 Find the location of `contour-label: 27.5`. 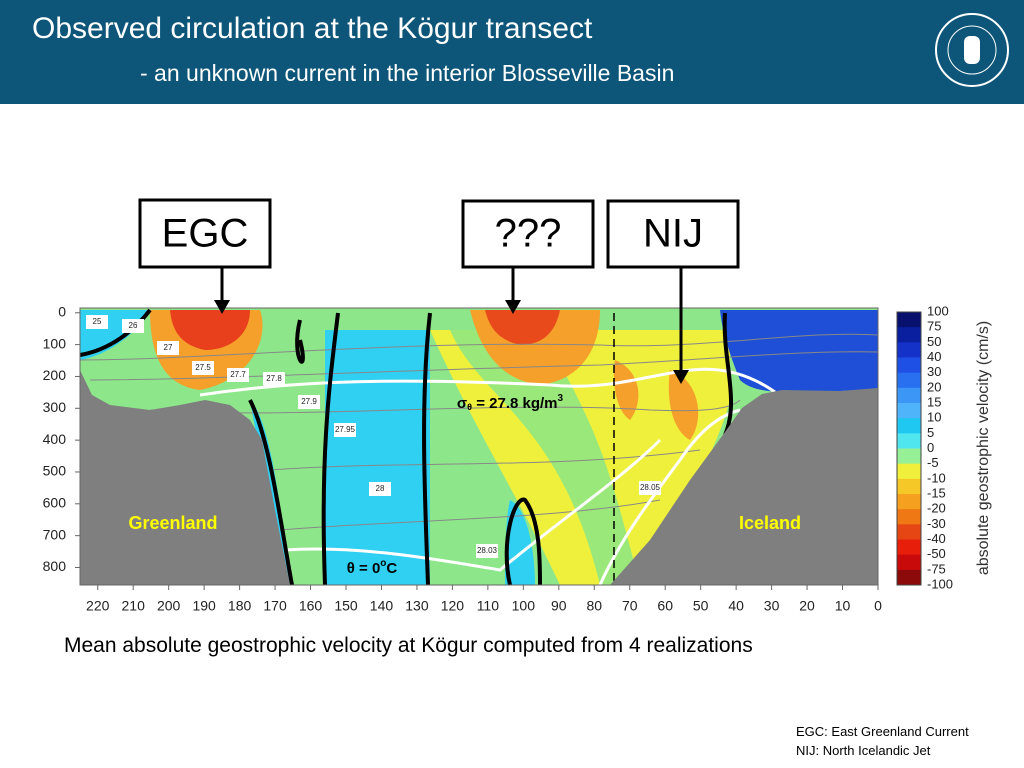

contour-label: 27.5 is located at coordinates (203, 367).